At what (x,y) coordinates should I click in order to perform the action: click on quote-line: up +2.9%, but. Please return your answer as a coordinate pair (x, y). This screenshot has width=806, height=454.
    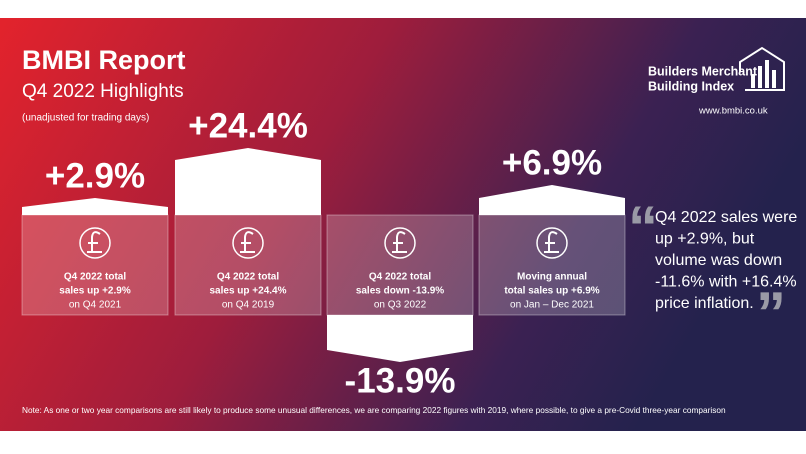
    Looking at the image, I should click on (705, 239).